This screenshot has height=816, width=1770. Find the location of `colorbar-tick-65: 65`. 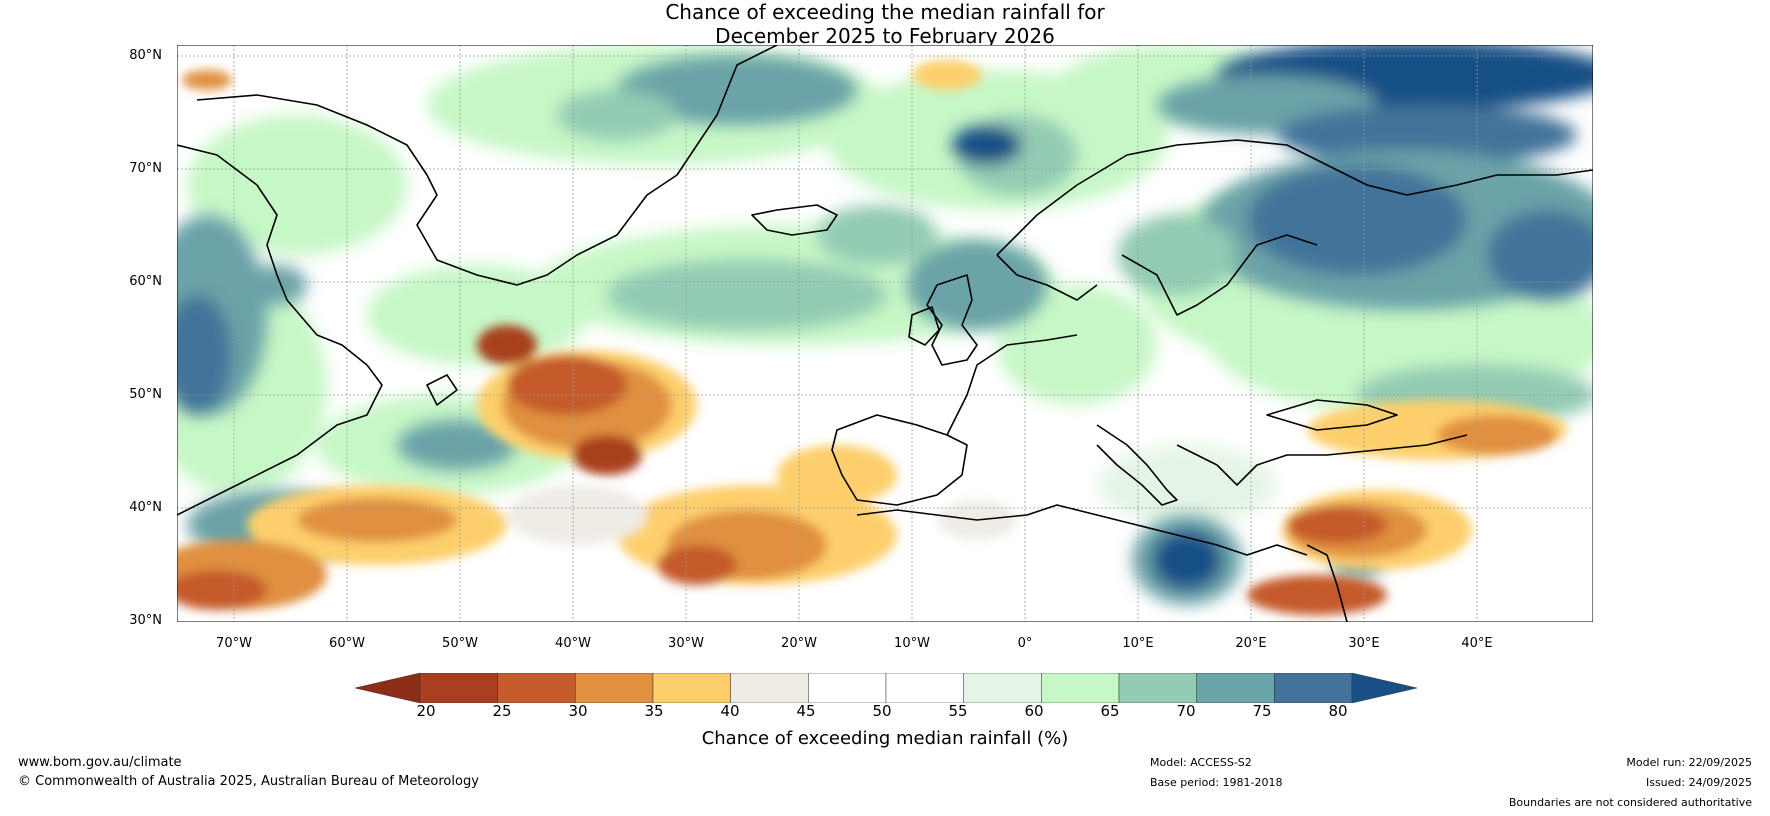

colorbar-tick-65: 65 is located at coordinates (1110, 711).